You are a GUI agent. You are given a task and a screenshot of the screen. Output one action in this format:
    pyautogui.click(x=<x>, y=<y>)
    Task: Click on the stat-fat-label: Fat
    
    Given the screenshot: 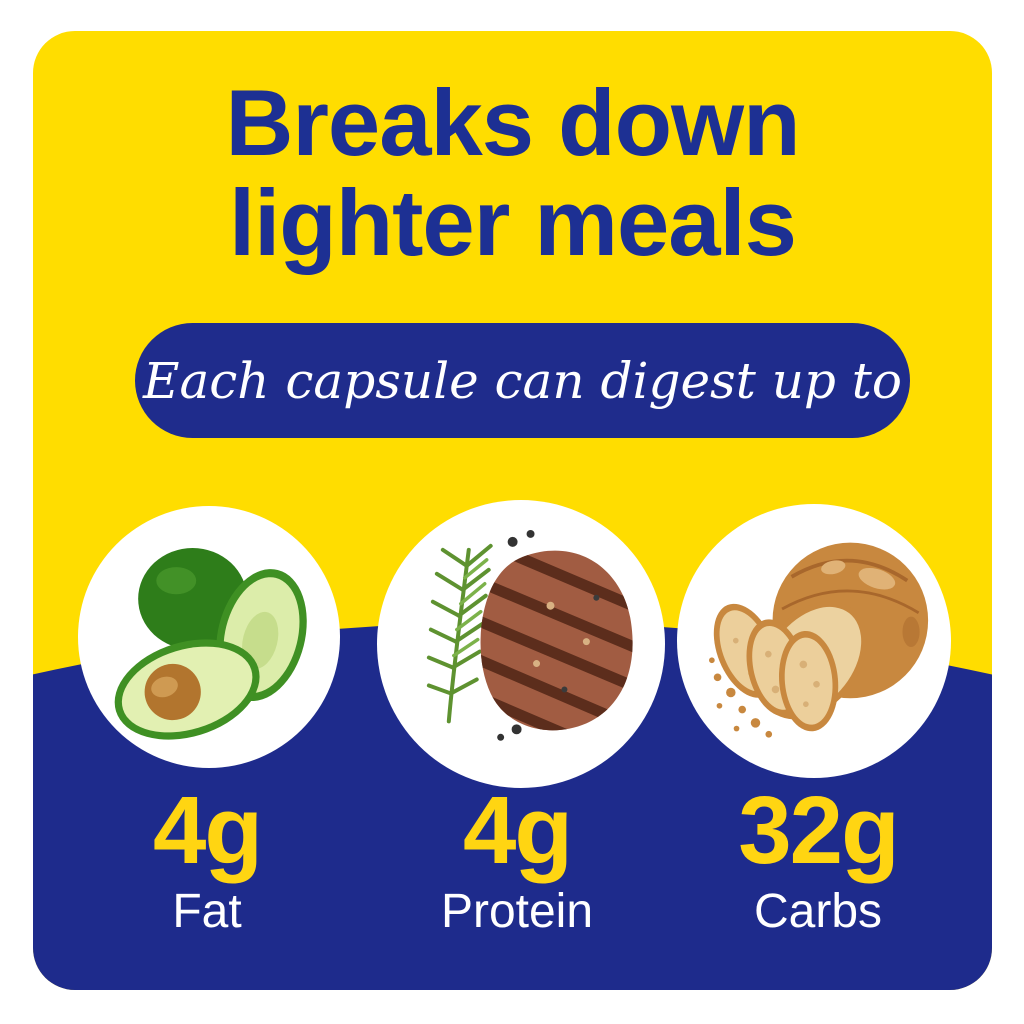 What is the action you would take?
    pyautogui.click(x=207, y=911)
    